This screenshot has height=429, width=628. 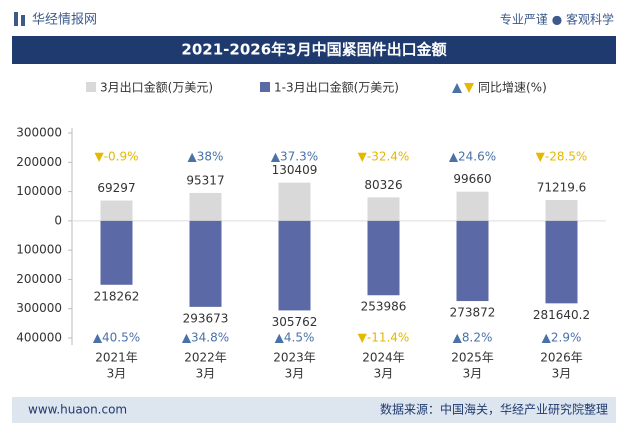 I want to click on footer-source: 数据来源：中国海关，华经产业研究院整理, so click(x=494, y=409).